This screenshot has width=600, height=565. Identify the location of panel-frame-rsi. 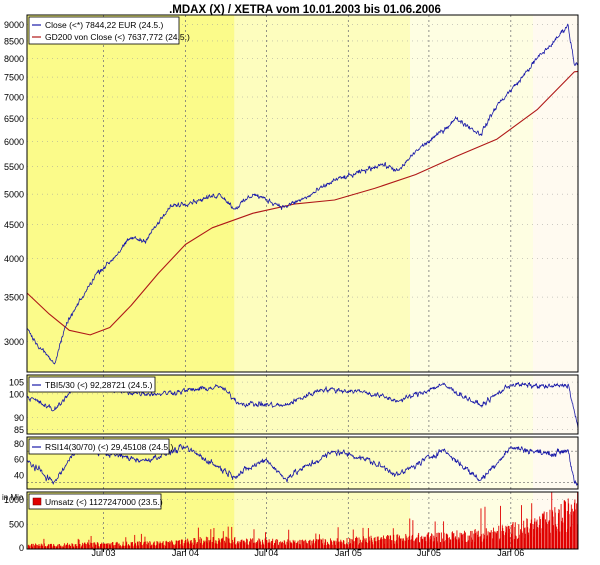
(302, 463).